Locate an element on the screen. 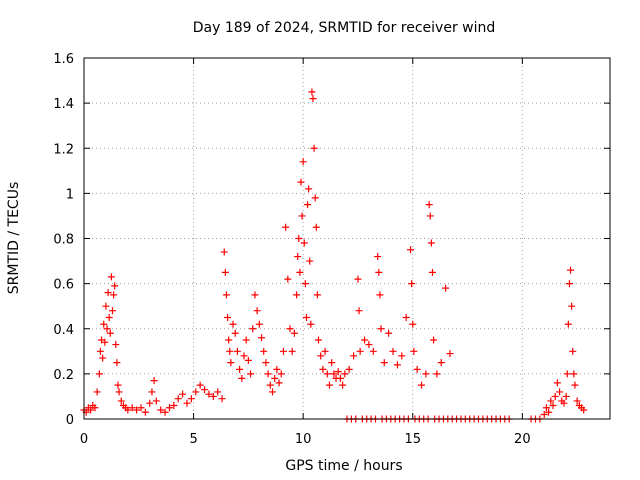 This screenshot has width=640, height=480. x-tick-label: 5 is located at coordinates (193, 439).